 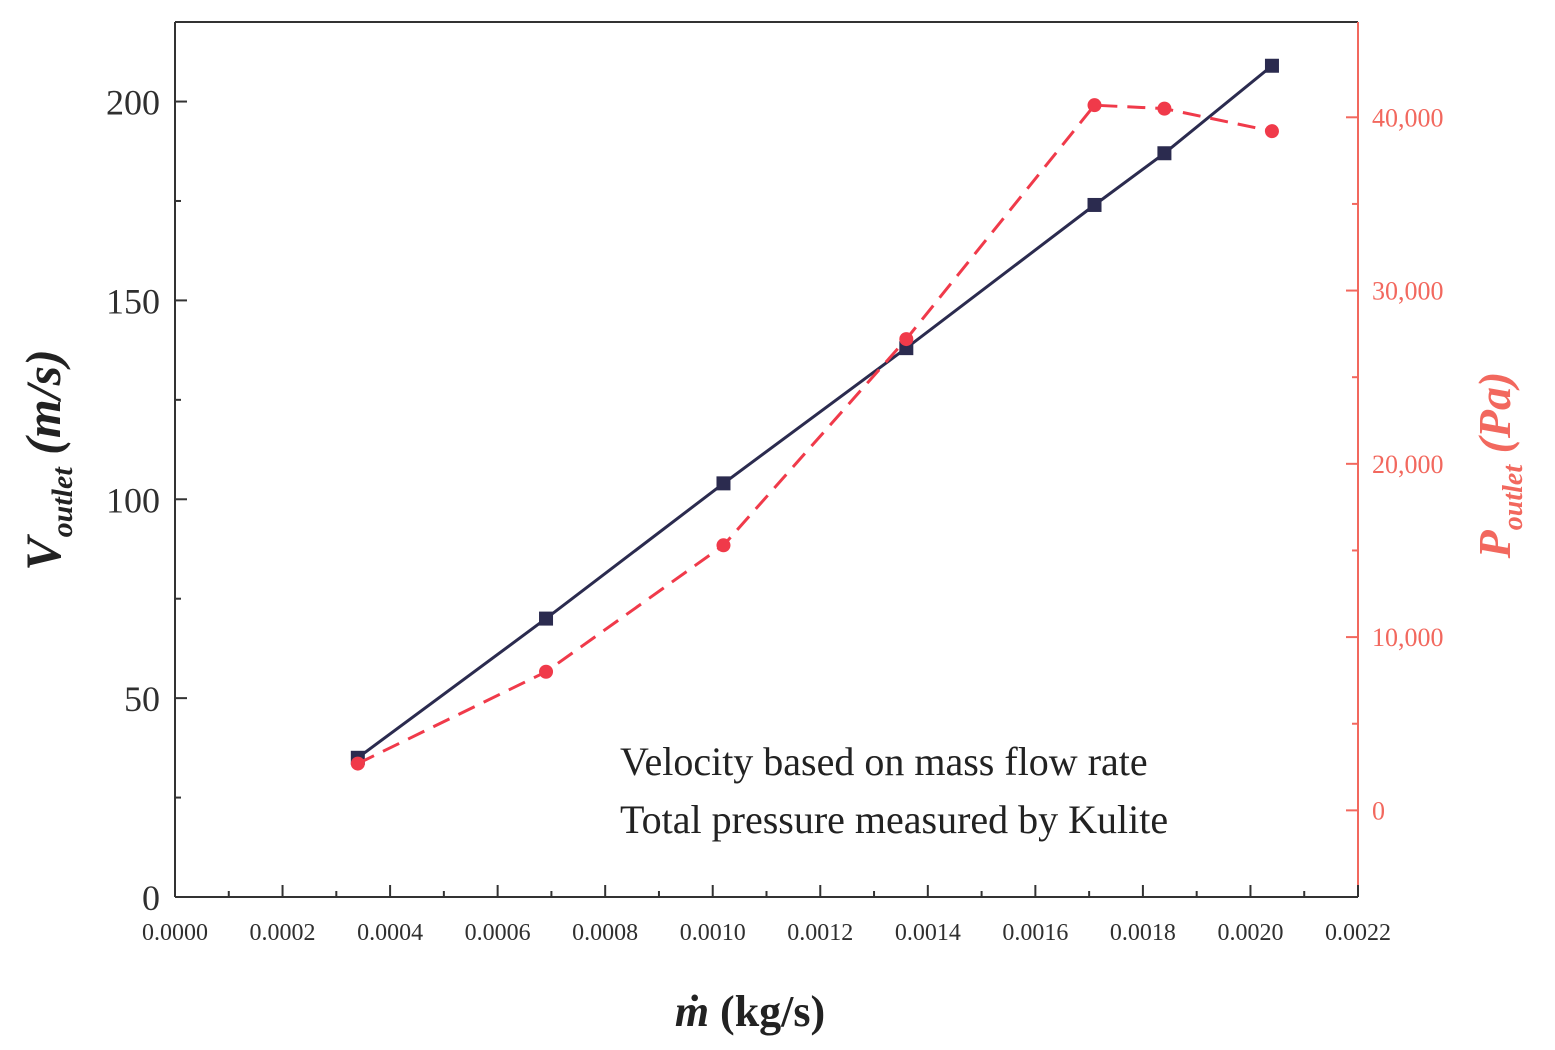 I want to click on x-tick-label: 0.0016, so click(x=1035, y=933).